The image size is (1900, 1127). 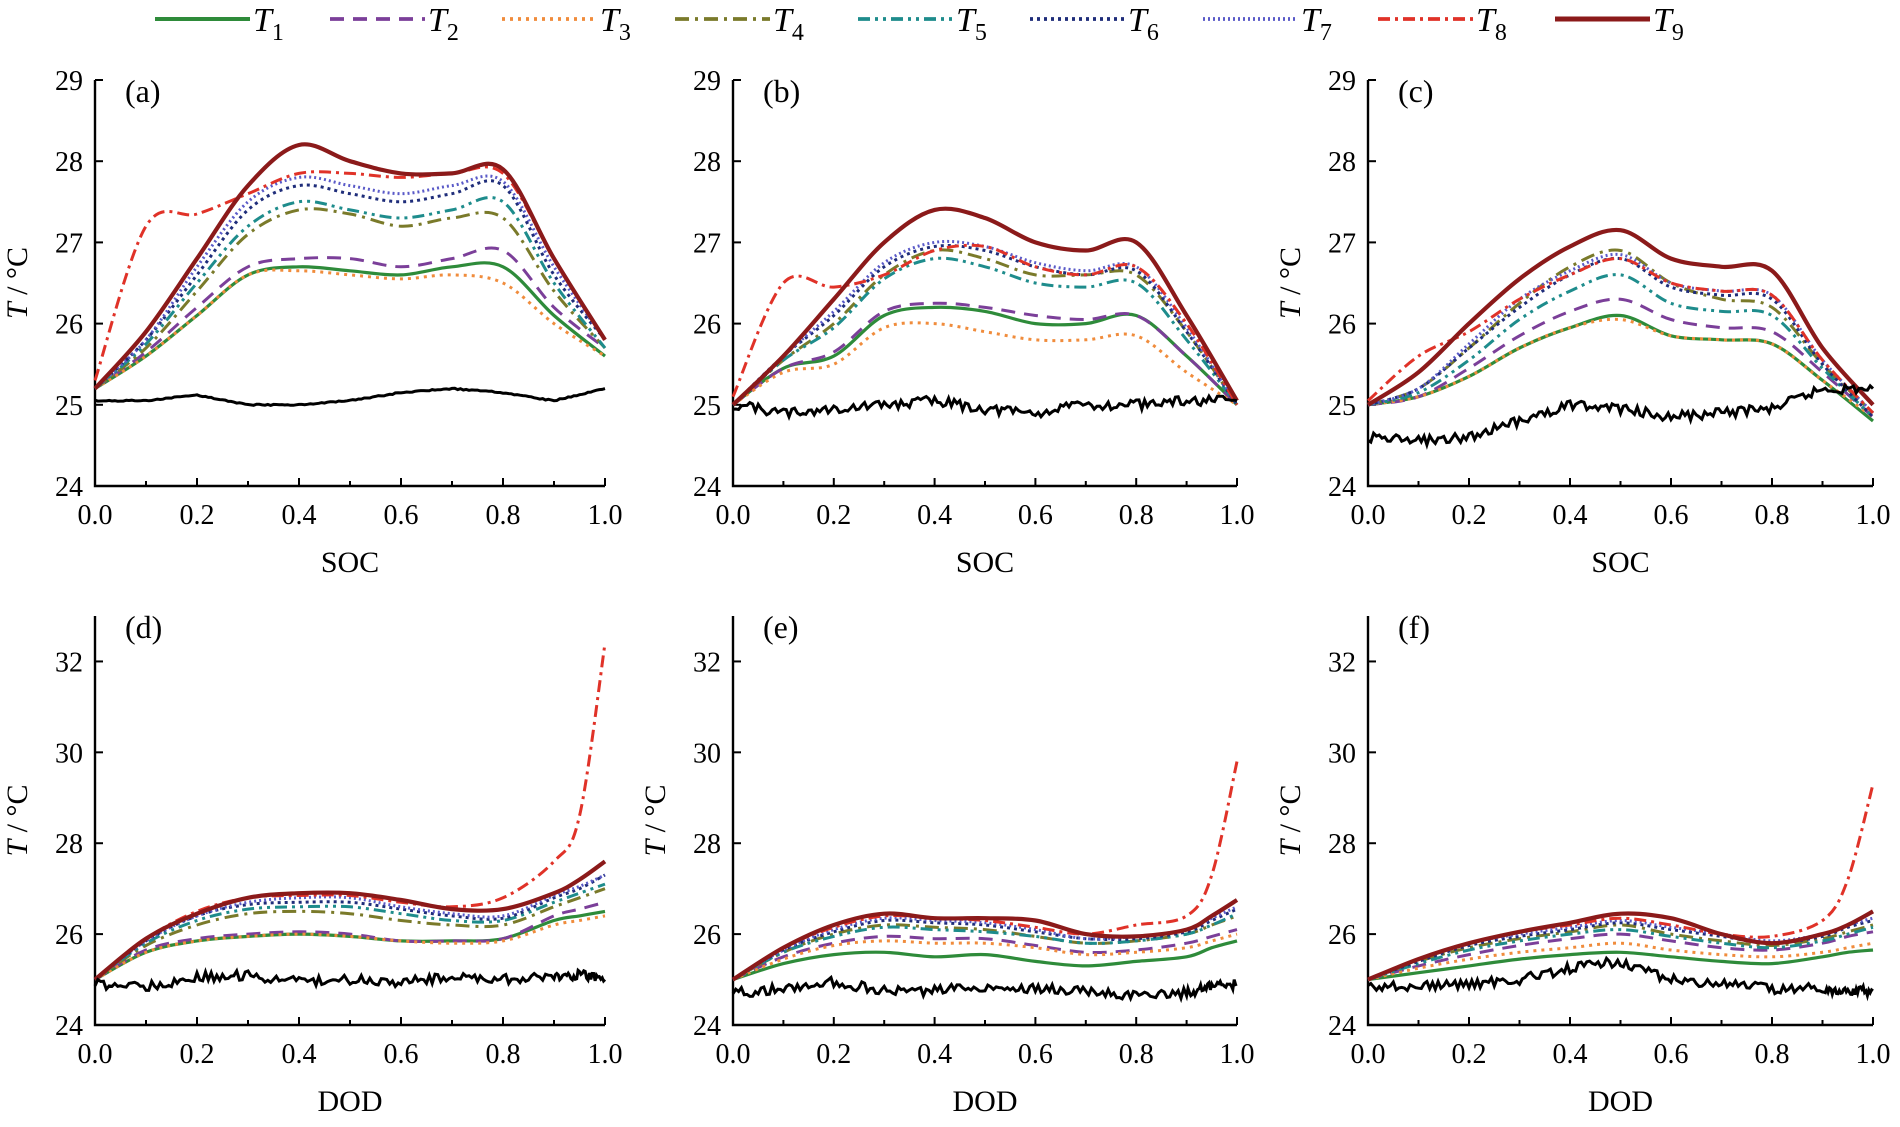 What do you see at coordinates (143, 627) in the screenshot?
I see `panel-label: (d)` at bounding box center [143, 627].